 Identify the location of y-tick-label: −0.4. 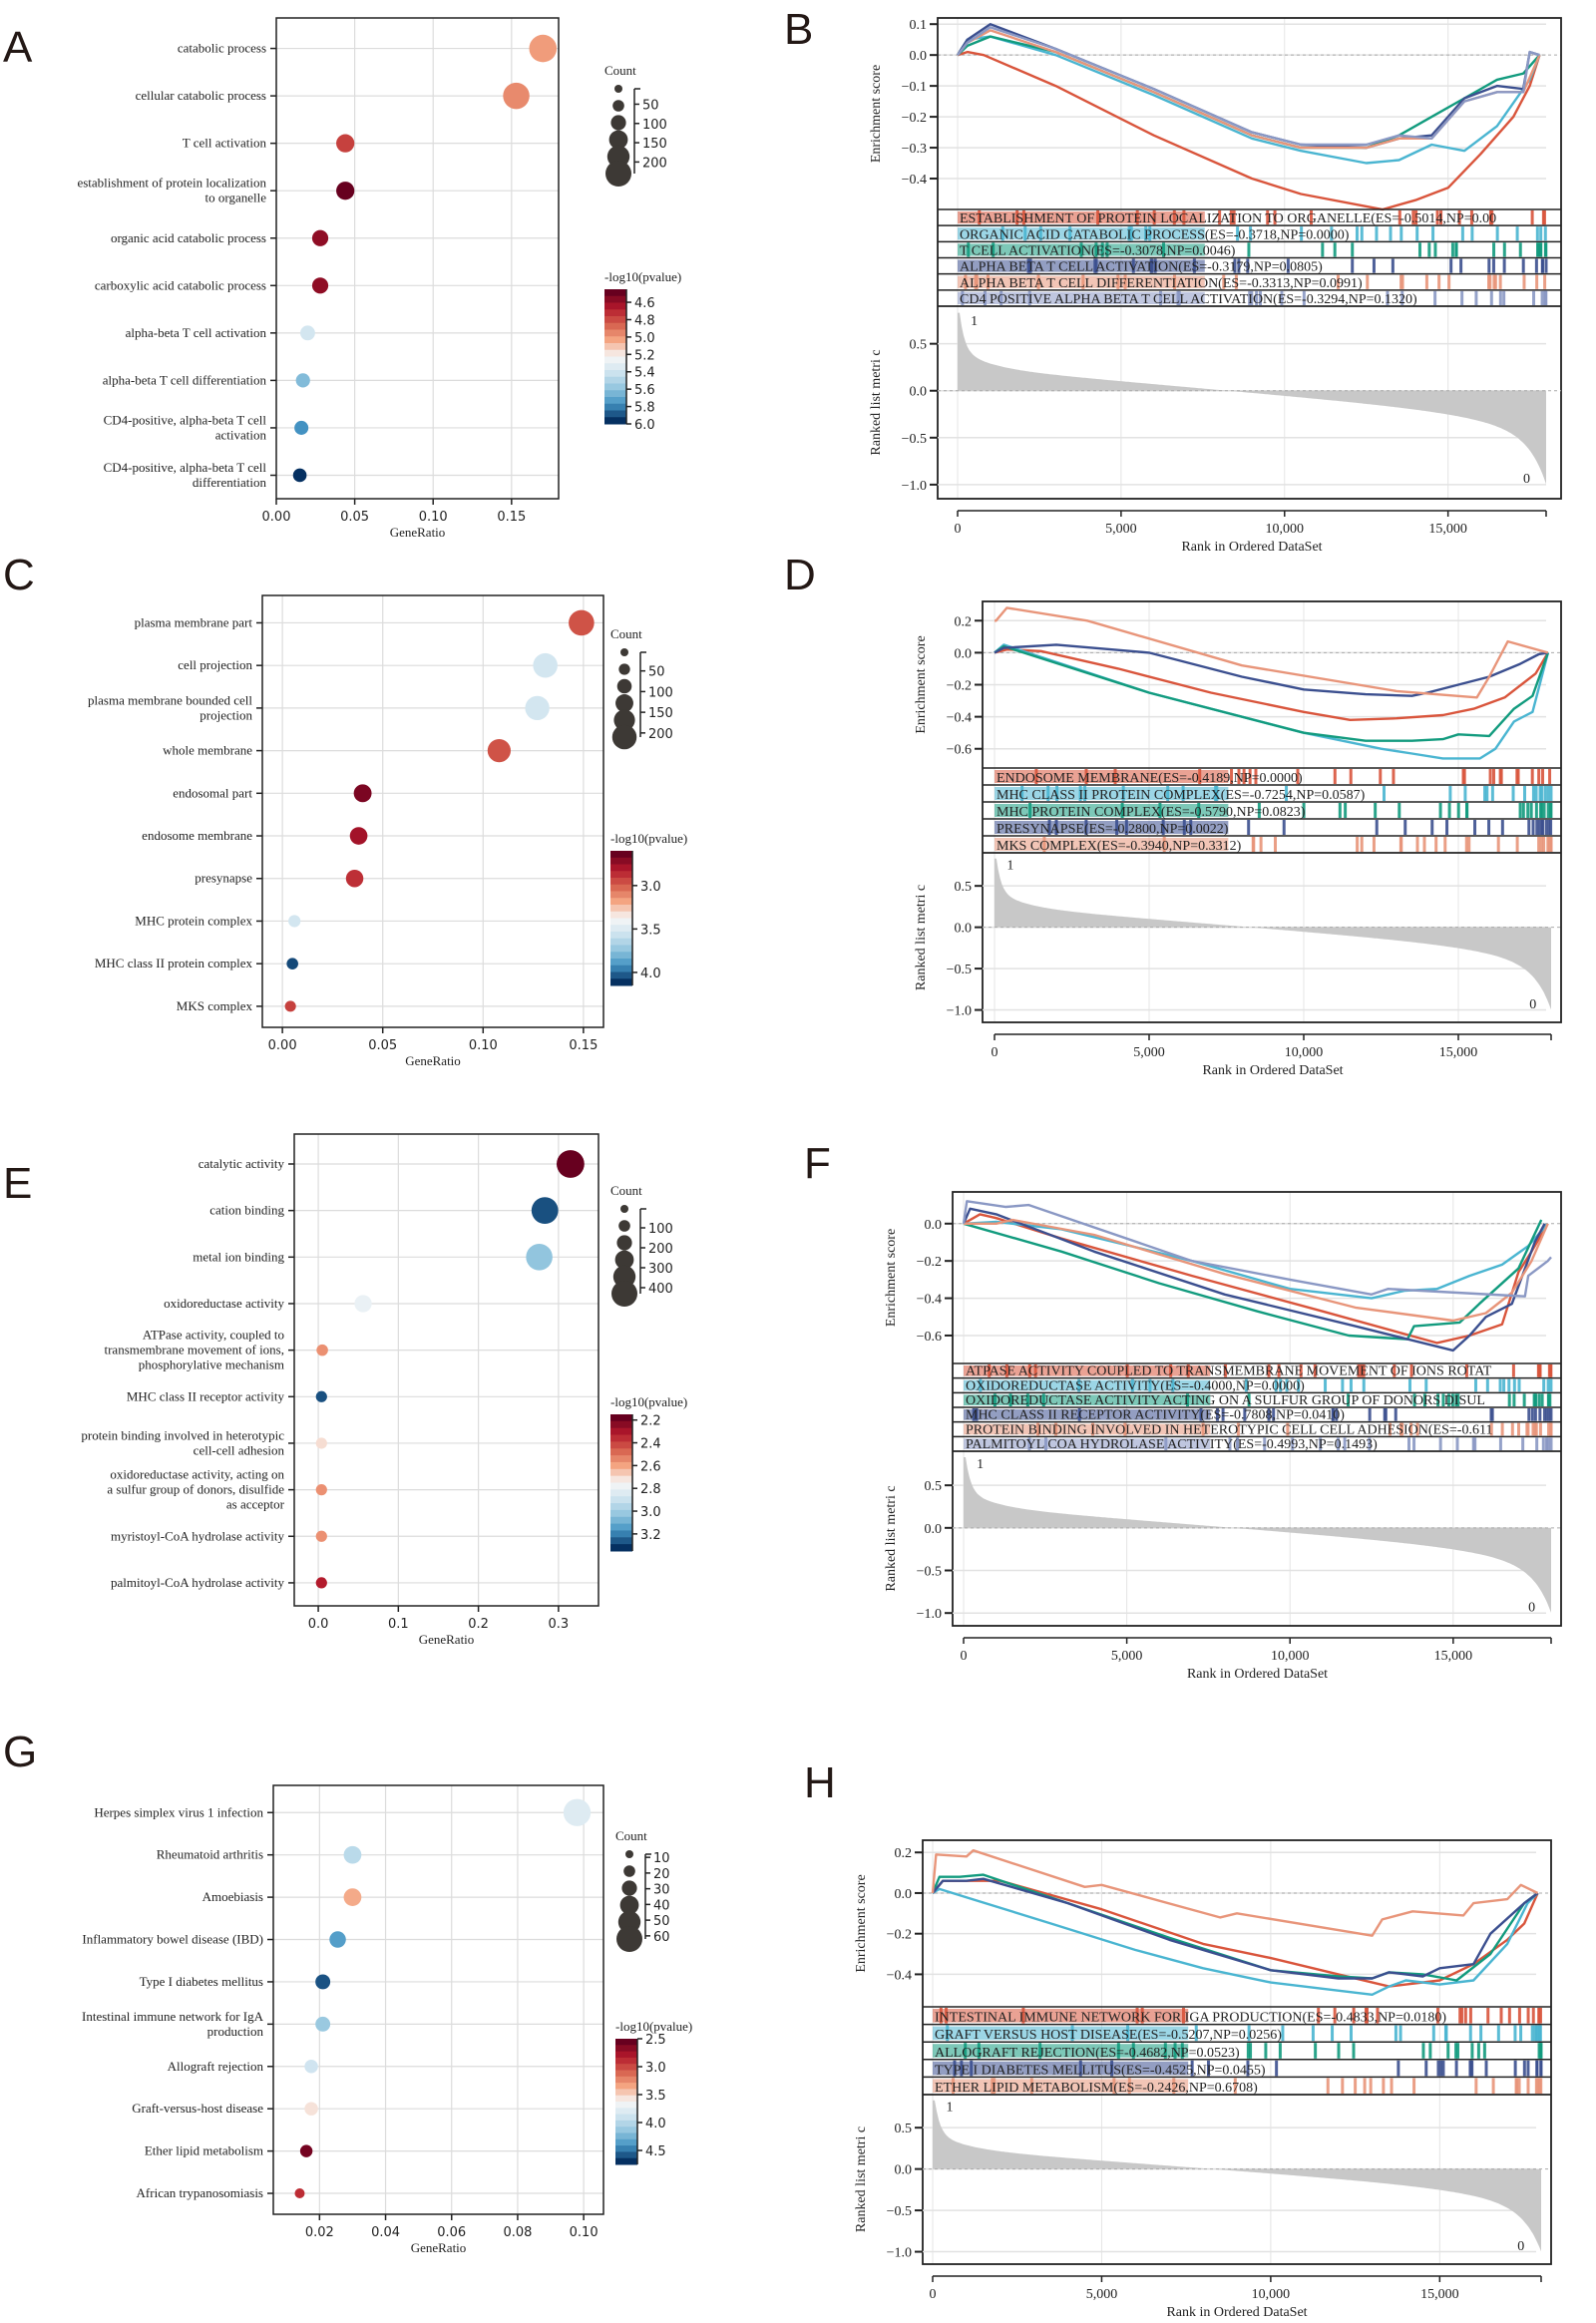
(899, 1976).